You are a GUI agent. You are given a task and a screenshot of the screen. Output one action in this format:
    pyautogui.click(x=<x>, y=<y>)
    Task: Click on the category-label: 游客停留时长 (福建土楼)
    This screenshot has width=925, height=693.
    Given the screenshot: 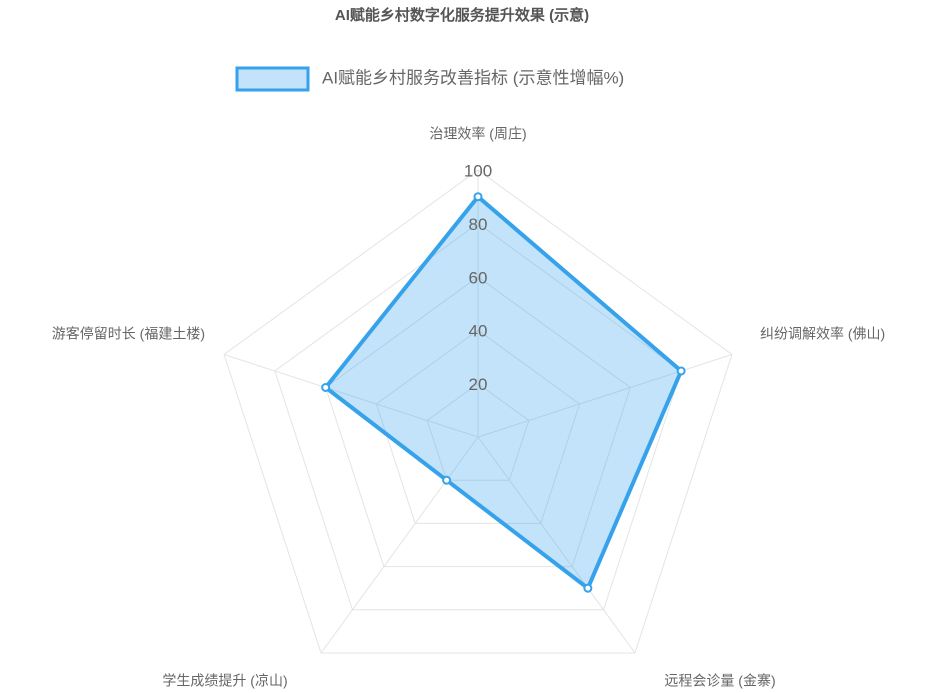 What is the action you would take?
    pyautogui.click(x=128, y=334)
    